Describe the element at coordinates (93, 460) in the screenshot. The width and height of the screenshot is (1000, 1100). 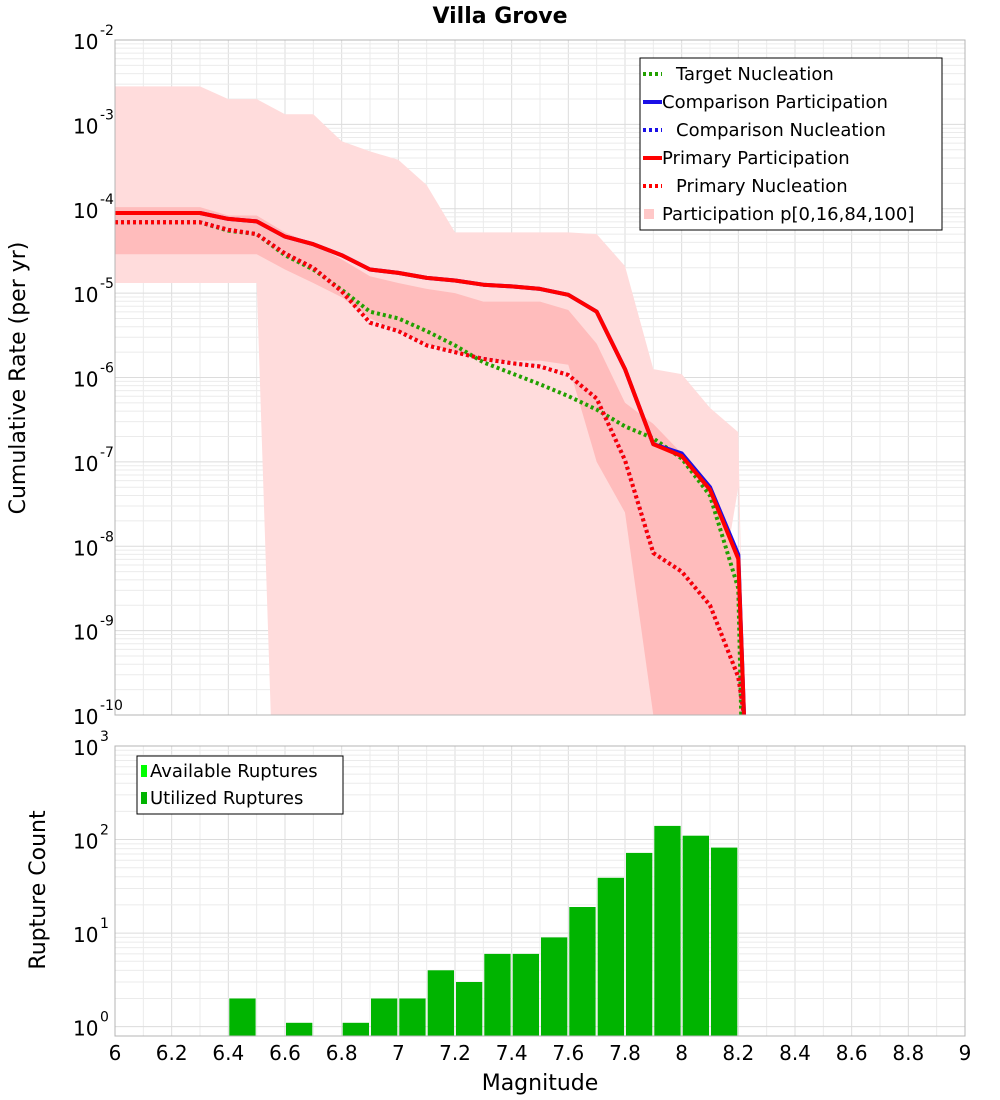
I see `y-tick-label: 10 -7` at that location.